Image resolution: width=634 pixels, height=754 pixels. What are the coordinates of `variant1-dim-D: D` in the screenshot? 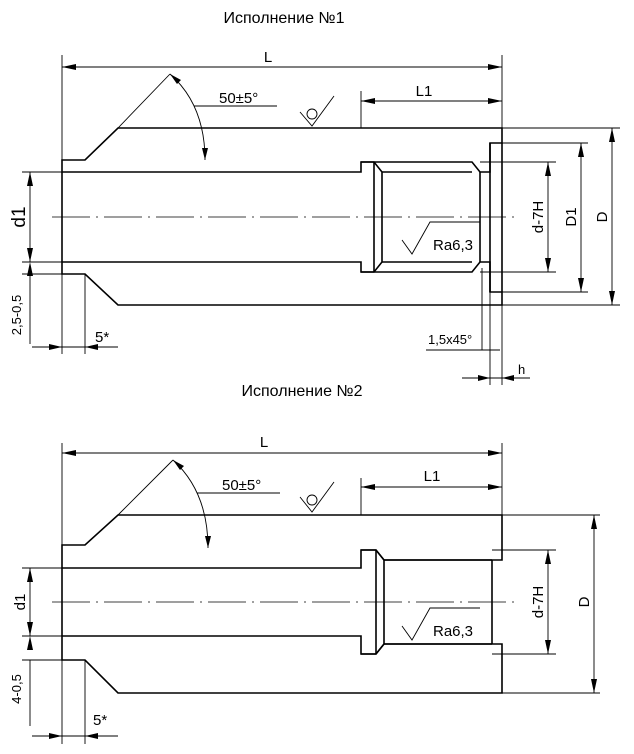 It's located at (602, 216).